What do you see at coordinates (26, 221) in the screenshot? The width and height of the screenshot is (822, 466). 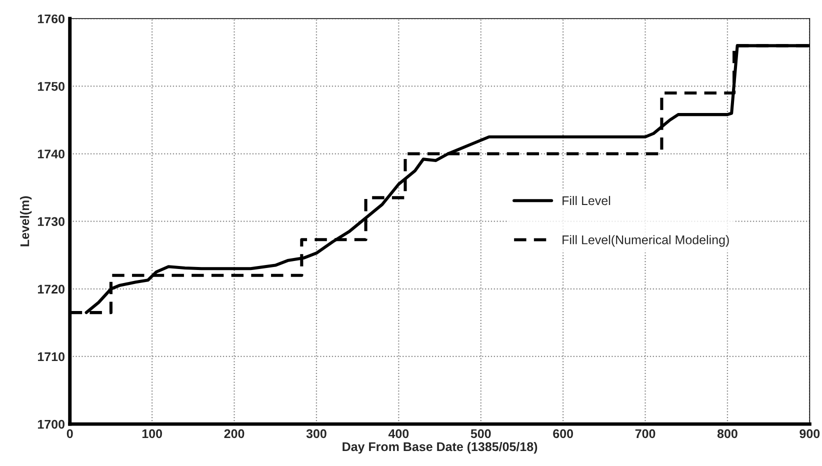 I see `y-axis-title: Level(m)` at bounding box center [26, 221].